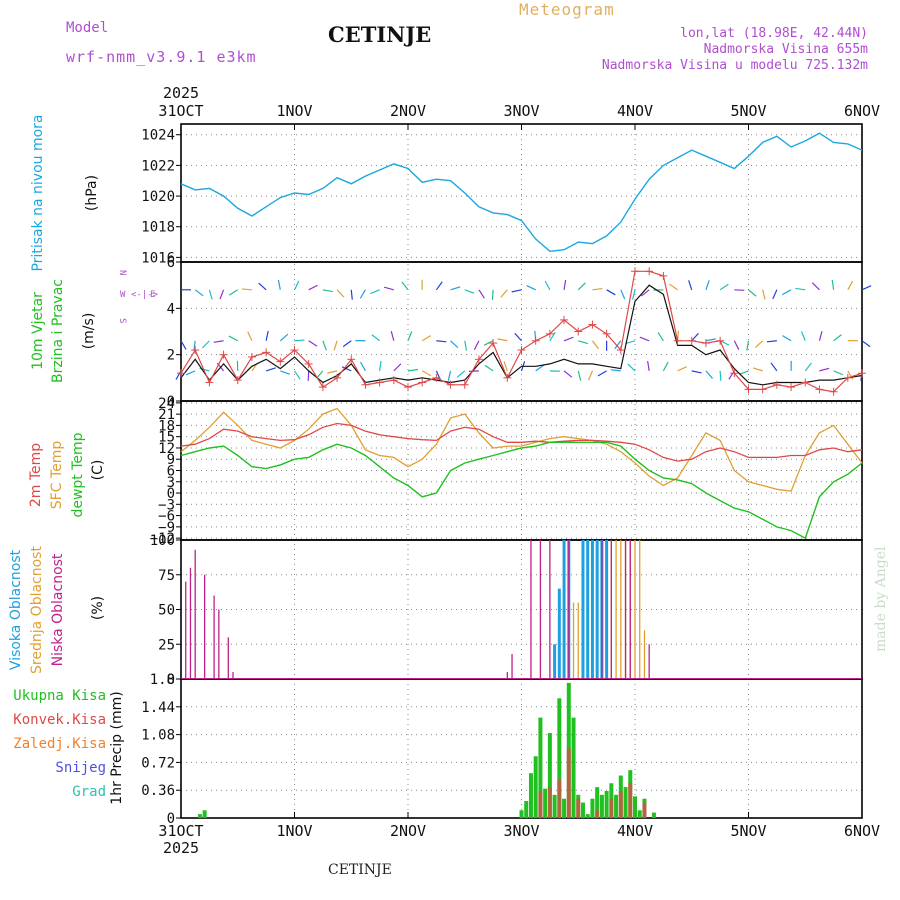 This screenshot has height=900, width=900. I want to click on cloud-unit: (%), so click(98, 608).